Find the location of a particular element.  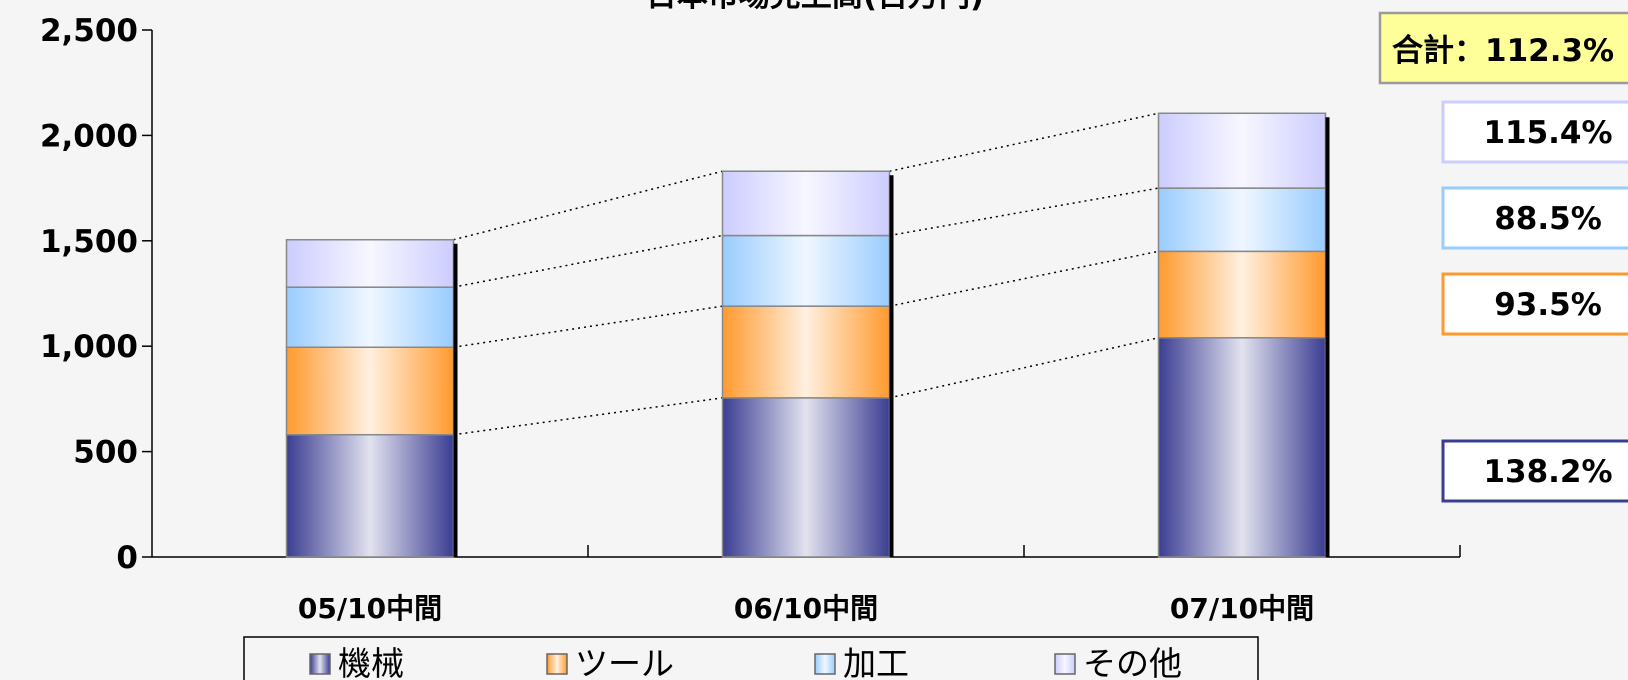

legend-label: その他 is located at coordinates (1132, 662).